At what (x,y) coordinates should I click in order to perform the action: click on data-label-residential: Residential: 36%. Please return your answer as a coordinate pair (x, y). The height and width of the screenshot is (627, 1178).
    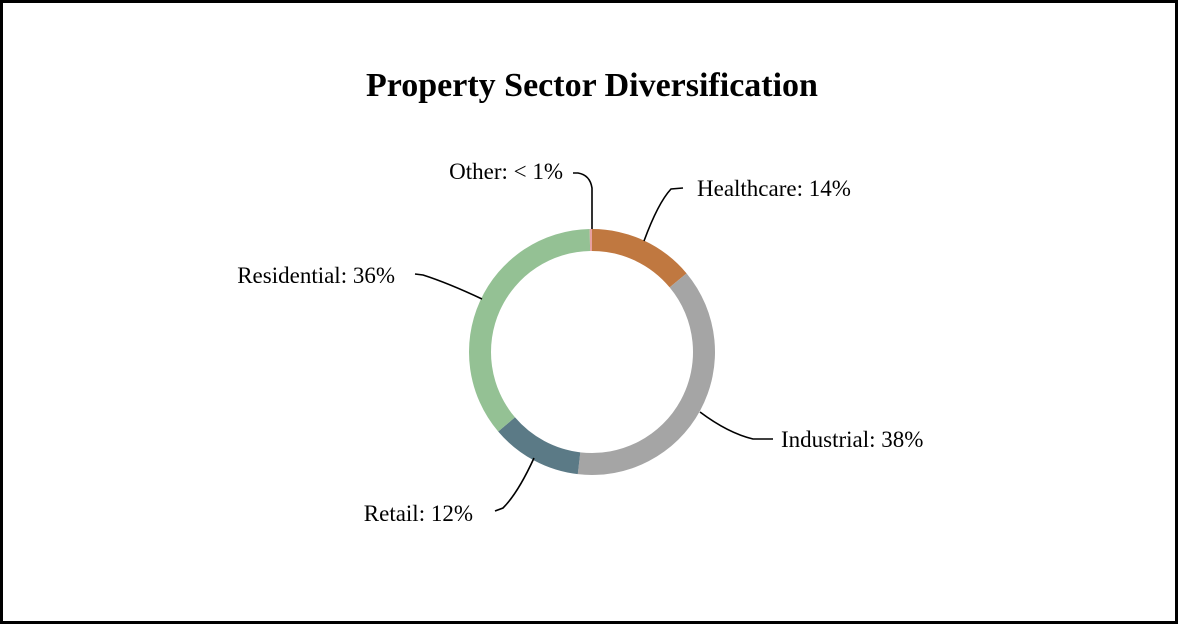
    Looking at the image, I should click on (316, 275).